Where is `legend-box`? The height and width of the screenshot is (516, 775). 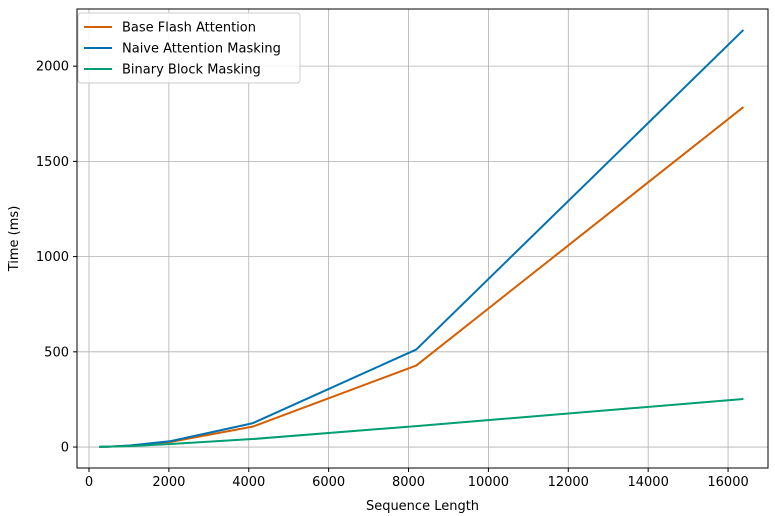
legend-box is located at coordinates (189, 48).